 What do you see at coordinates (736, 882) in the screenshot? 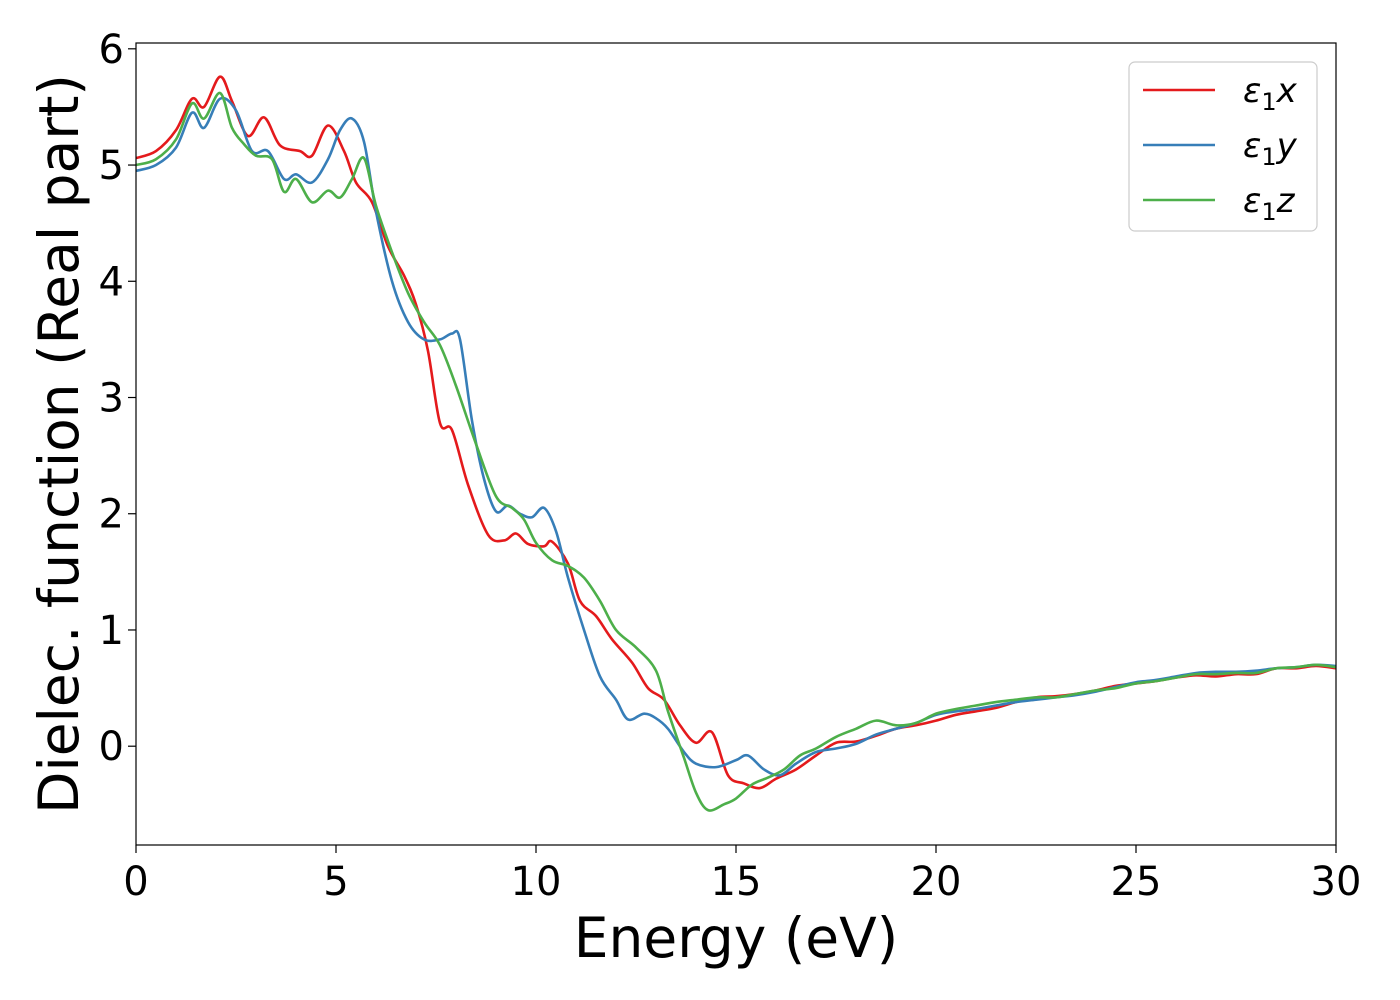
I see `x-tick-label: 15` at bounding box center [736, 882].